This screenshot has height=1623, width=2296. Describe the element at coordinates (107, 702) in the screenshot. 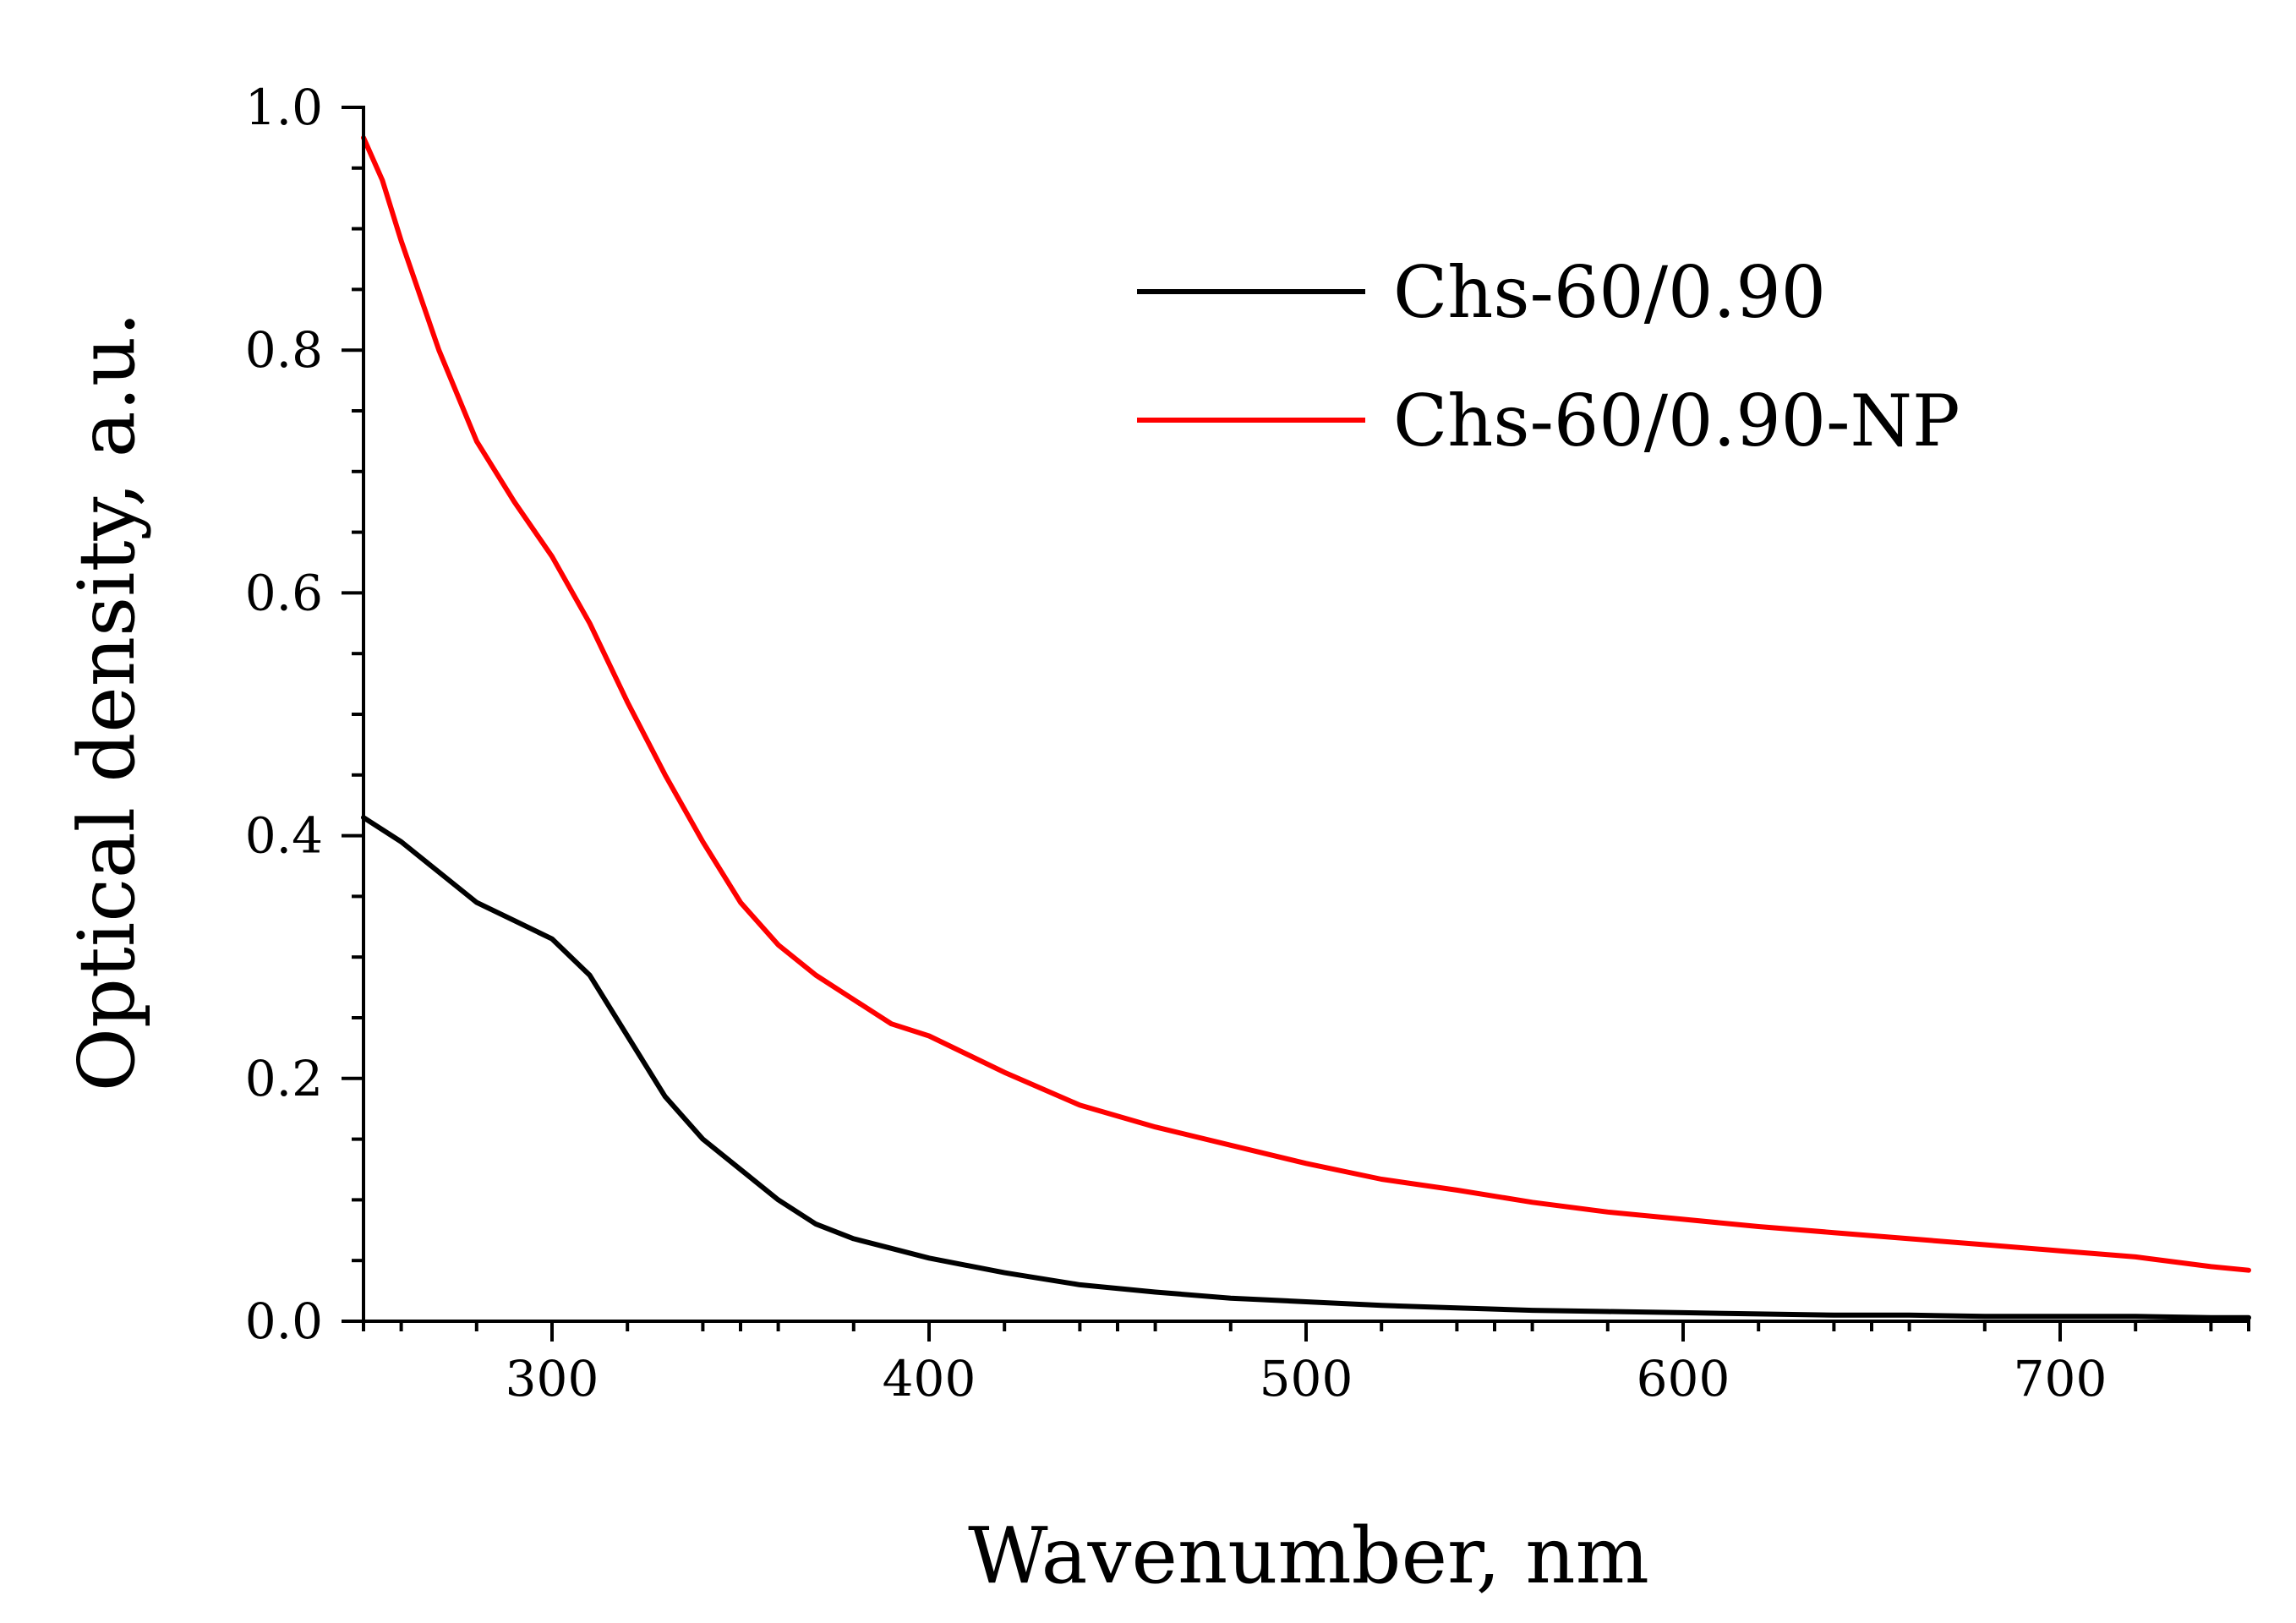

I see `y-axis-title: Optical density, a.u.` at that location.